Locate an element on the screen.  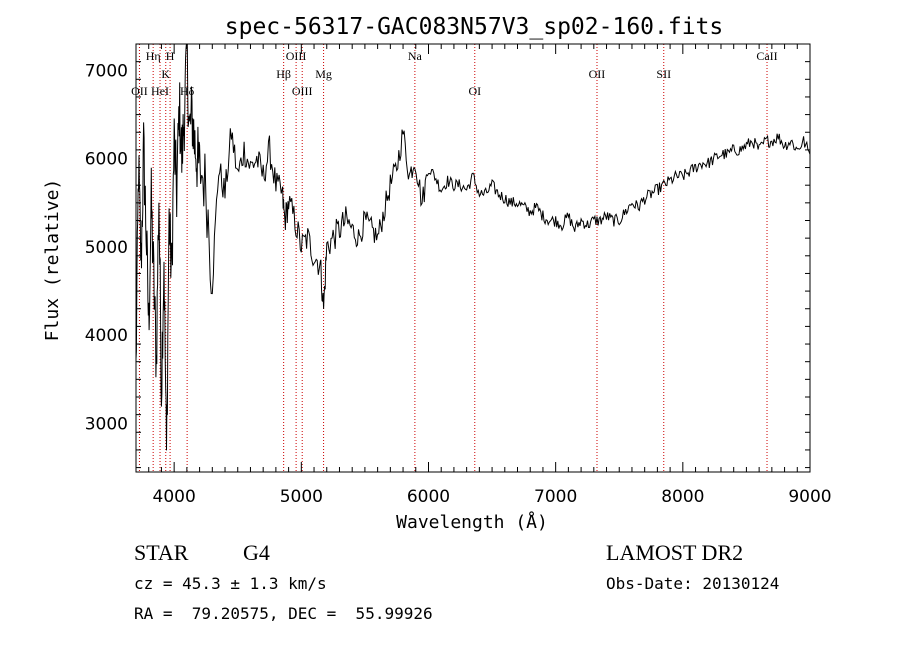
line-label-13: SII is located at coordinates (663, 74).